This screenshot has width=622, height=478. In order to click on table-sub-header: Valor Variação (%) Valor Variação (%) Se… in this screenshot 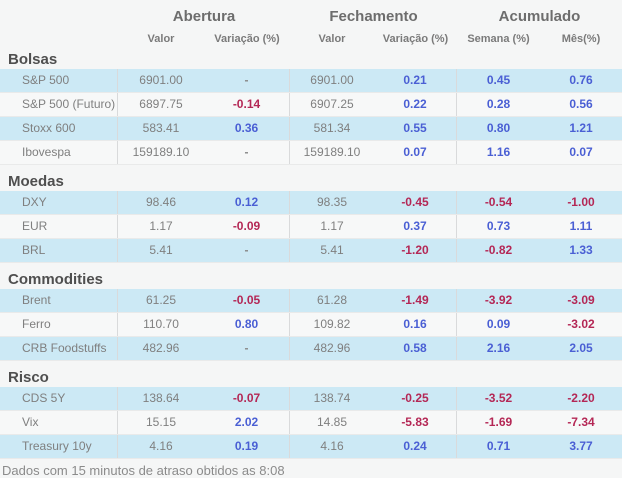, I will do `click(311, 39)`.